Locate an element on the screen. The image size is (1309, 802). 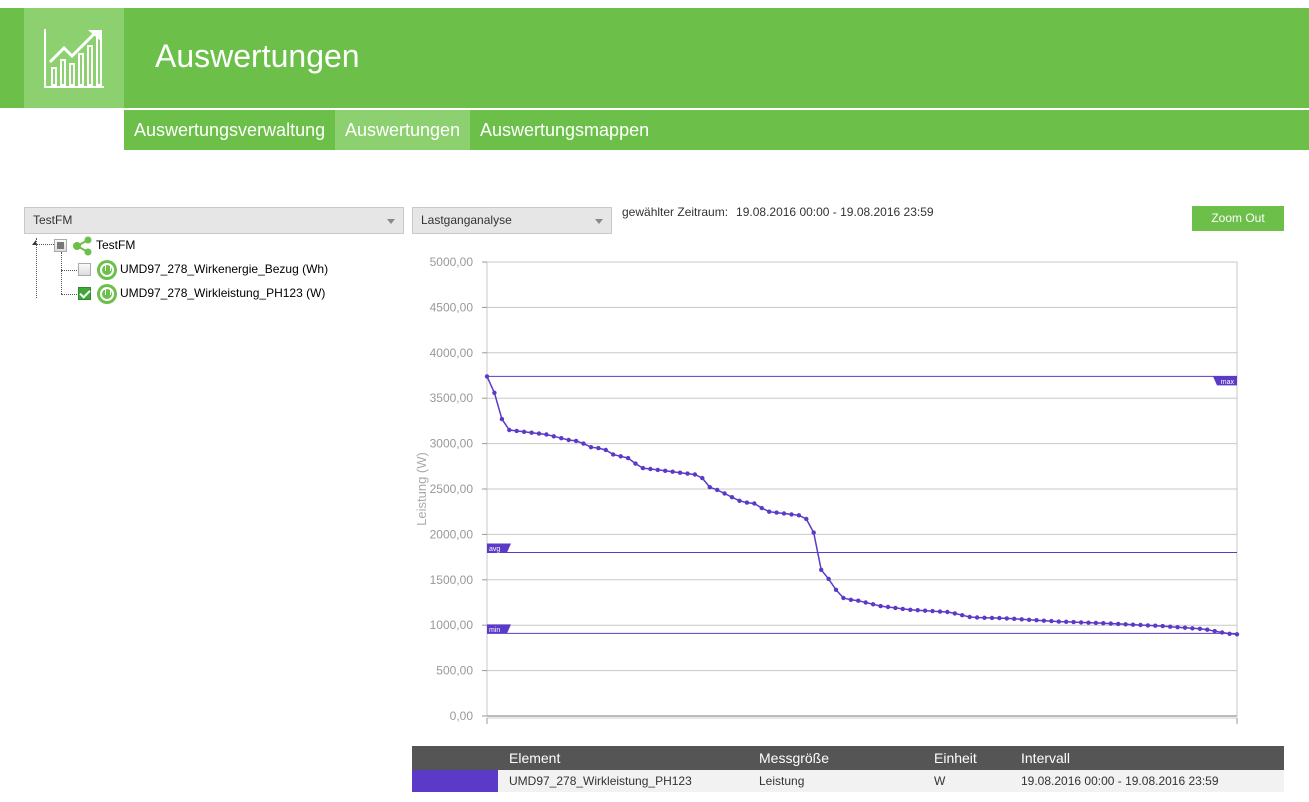
reference-flag-min is located at coordinates (499, 629).